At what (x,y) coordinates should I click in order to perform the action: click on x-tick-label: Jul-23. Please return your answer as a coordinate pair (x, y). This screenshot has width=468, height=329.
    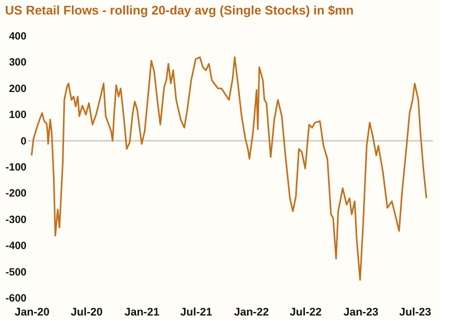
    Looking at the image, I should click on (415, 312).